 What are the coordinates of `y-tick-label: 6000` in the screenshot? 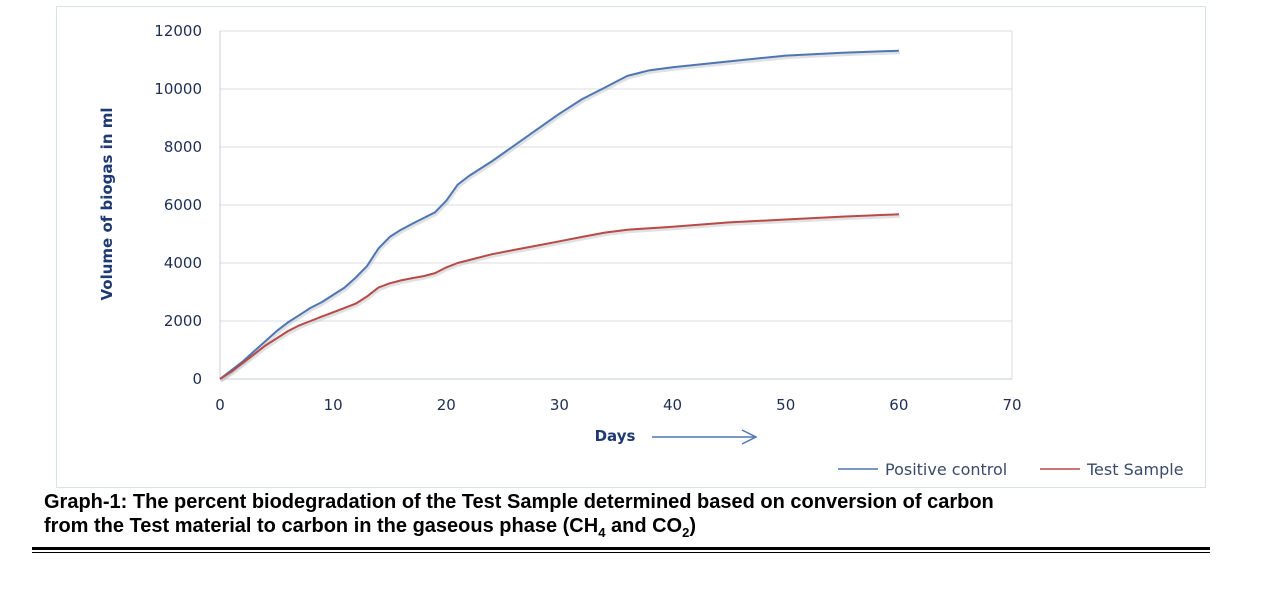 It's located at (183, 205).